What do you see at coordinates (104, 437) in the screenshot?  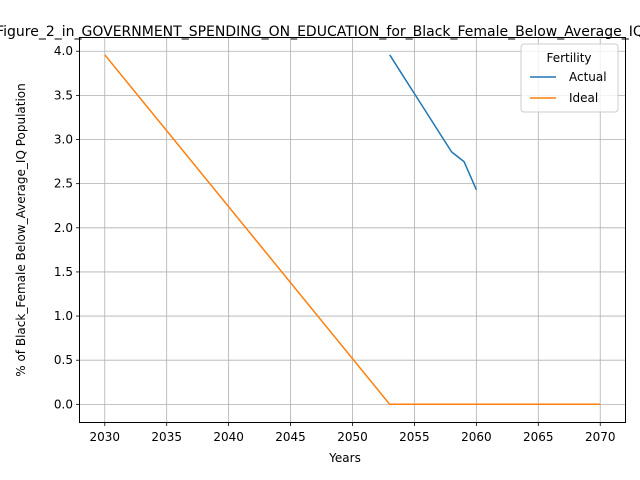 I see `x-tick-label: 2030` at bounding box center [104, 437].